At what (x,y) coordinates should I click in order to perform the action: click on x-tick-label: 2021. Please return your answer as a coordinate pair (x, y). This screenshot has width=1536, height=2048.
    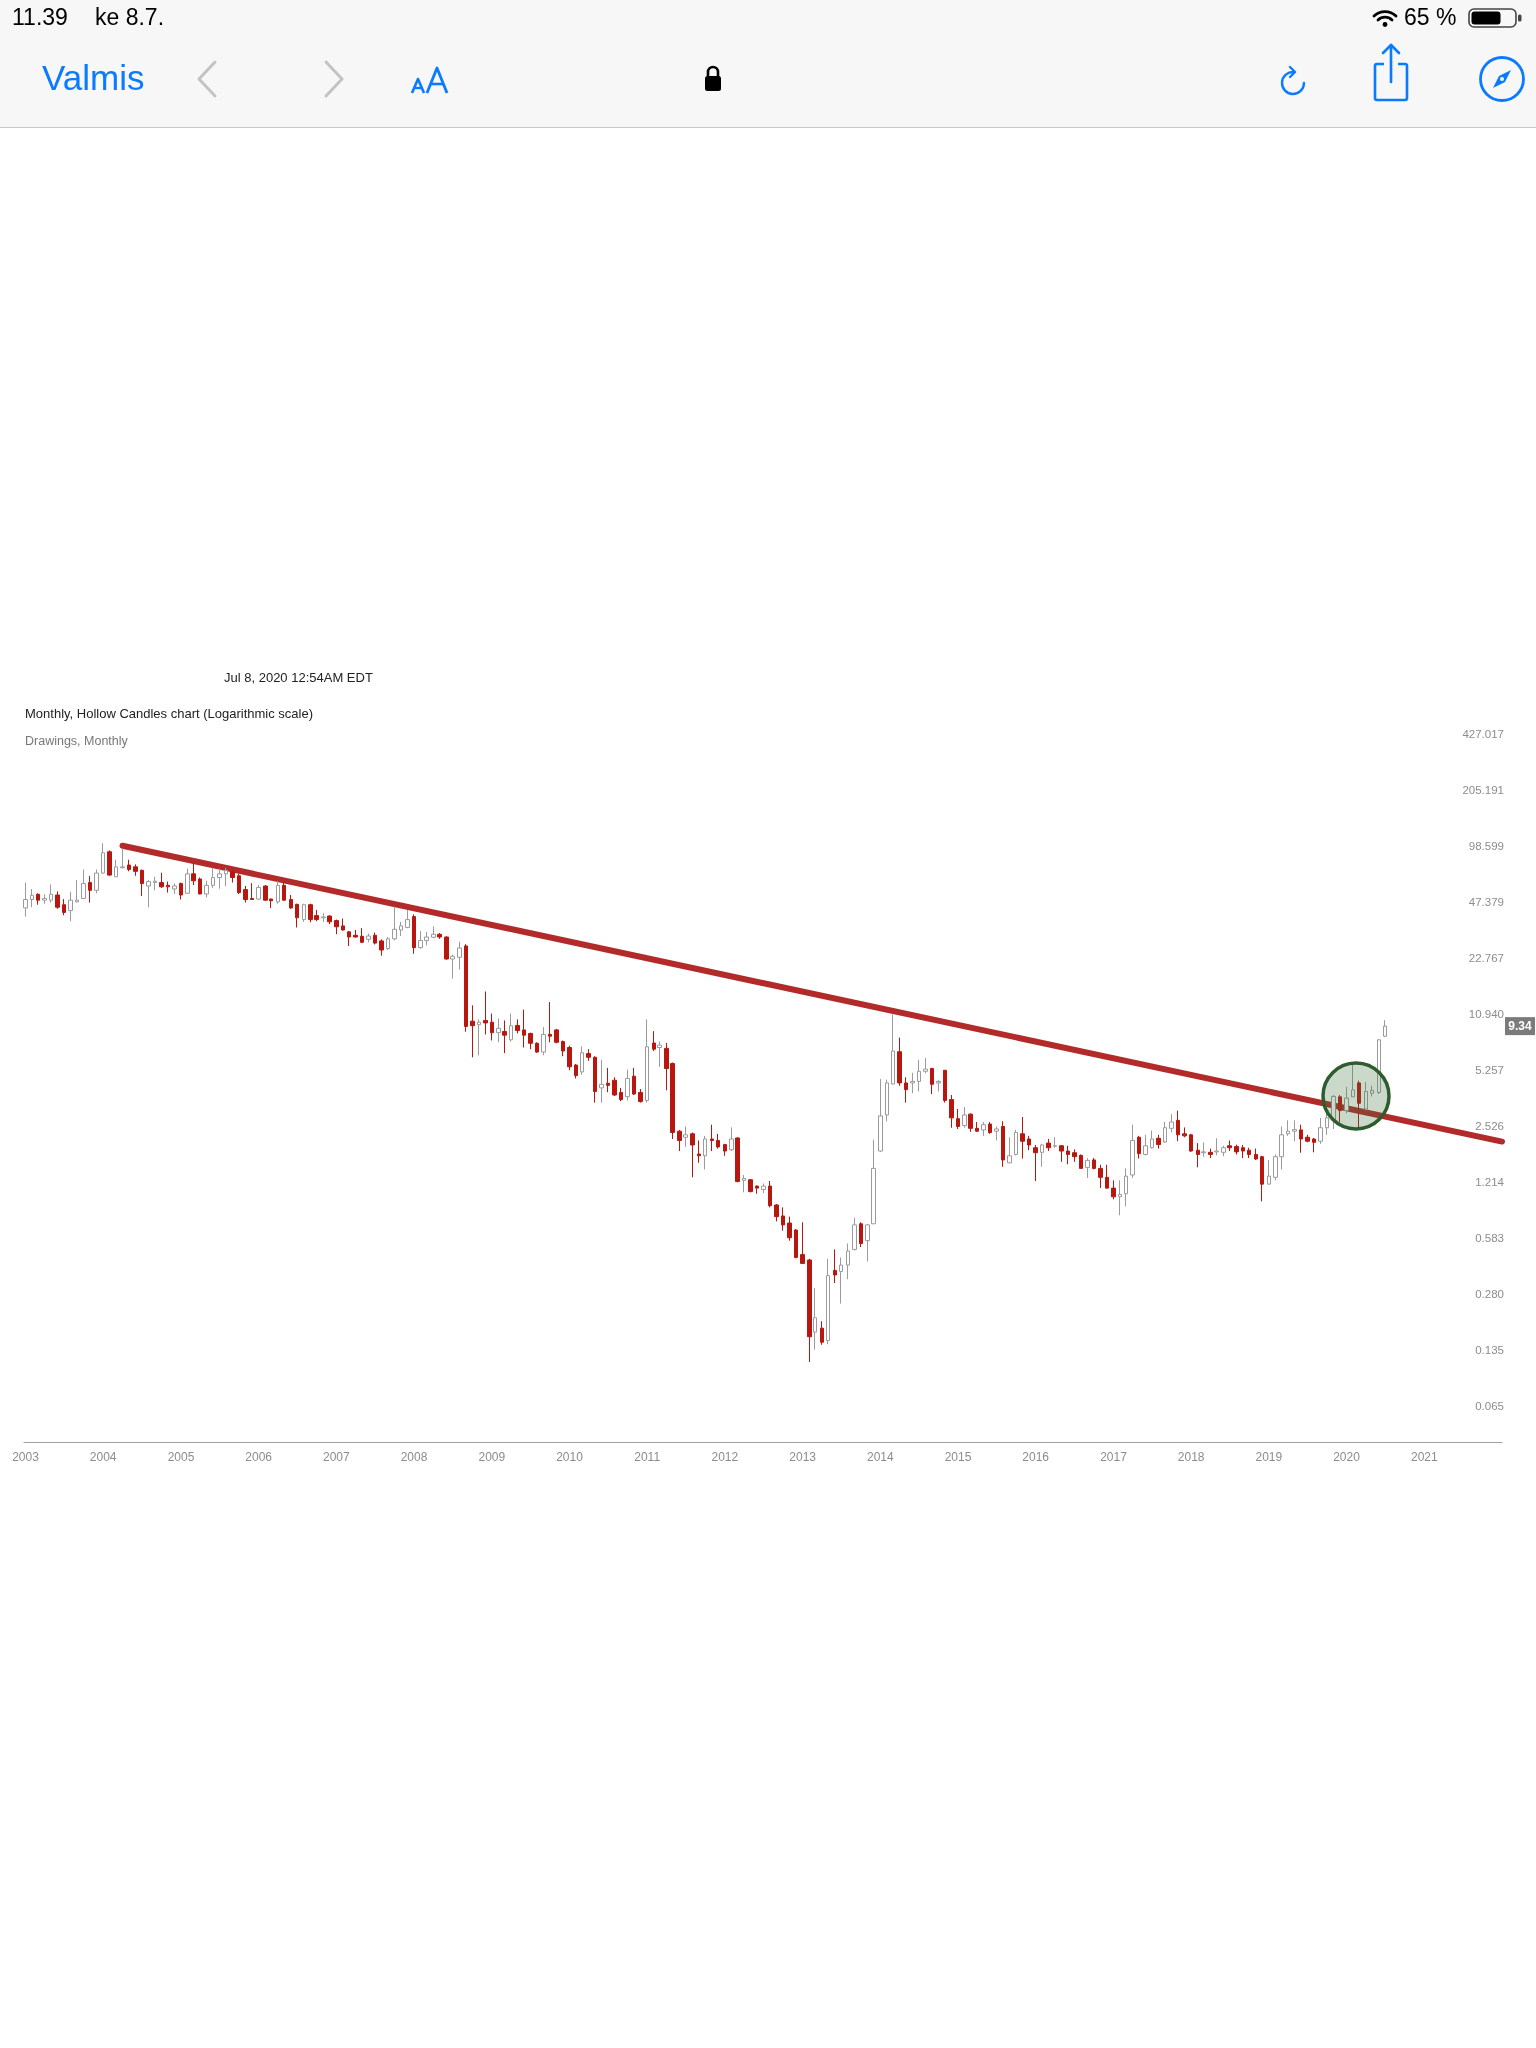
    Looking at the image, I should click on (1424, 1456).